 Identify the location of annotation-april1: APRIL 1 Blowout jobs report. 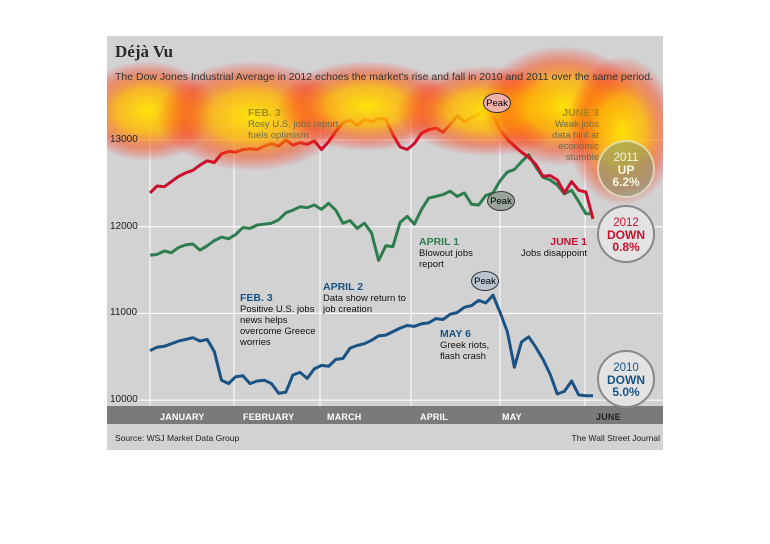
(454, 253).